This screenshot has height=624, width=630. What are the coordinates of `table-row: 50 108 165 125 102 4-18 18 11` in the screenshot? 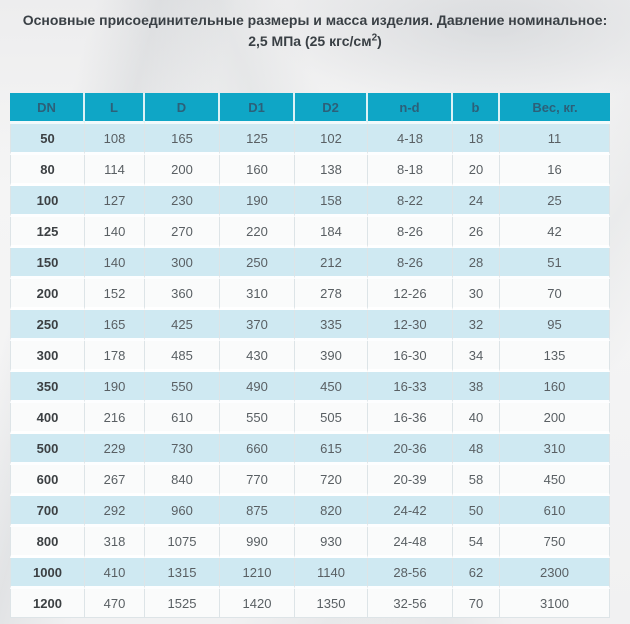 It's located at (310, 139).